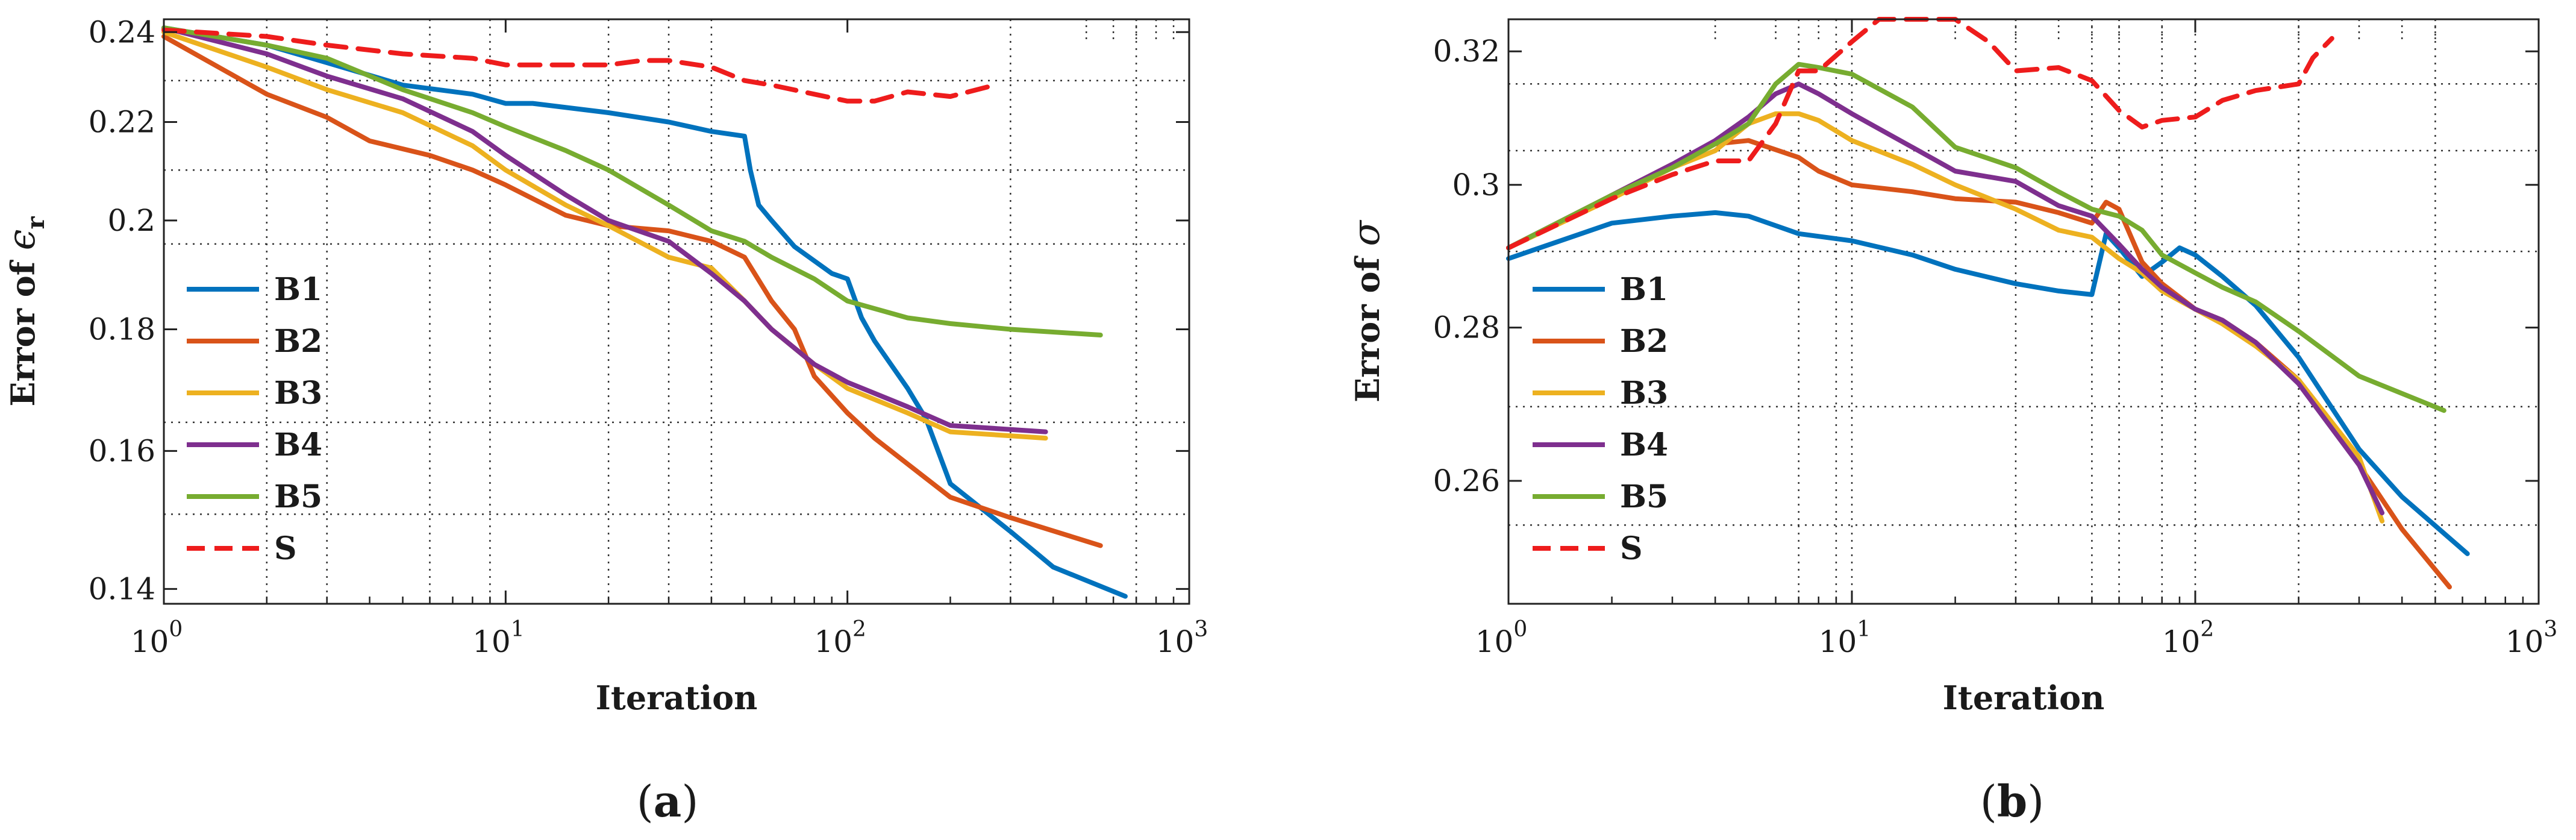 Image resolution: width=2576 pixels, height=840 pixels. What do you see at coordinates (1476, 185) in the screenshot?
I see `y-tick-label: 0.3` at bounding box center [1476, 185].